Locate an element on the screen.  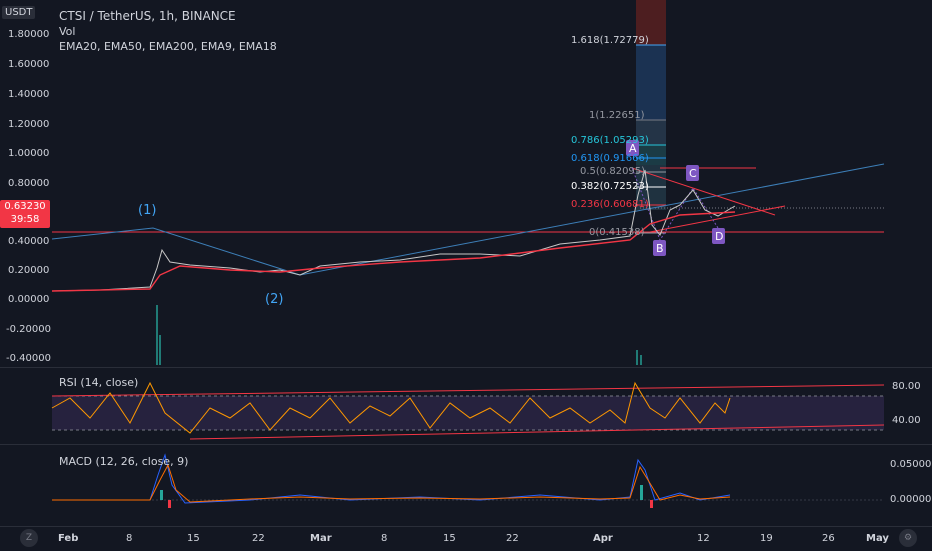
wave-1-label: (1) is located at coordinates (147, 210).